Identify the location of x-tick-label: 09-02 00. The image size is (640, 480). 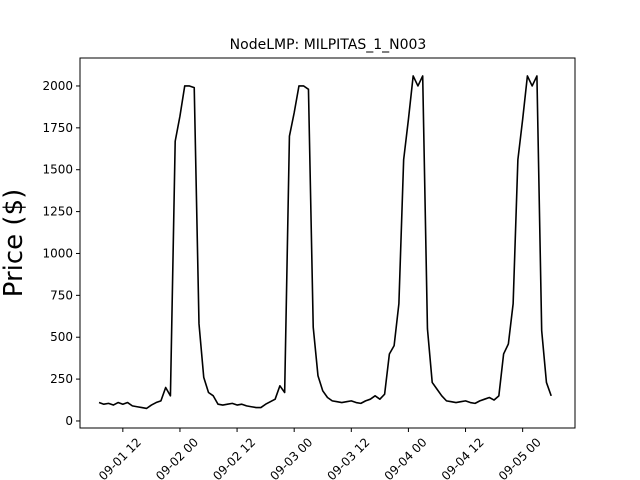
(177, 457).